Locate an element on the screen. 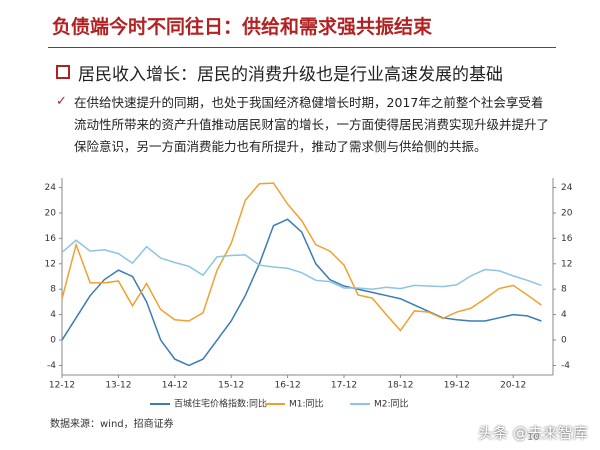 This screenshot has width=600, height=450. series-line is located at coordinates (301, 264).